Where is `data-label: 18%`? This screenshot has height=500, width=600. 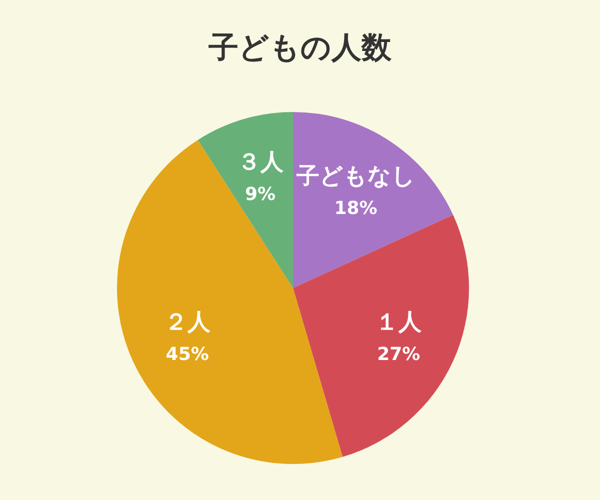 data-label: 18% is located at coordinates (356, 208).